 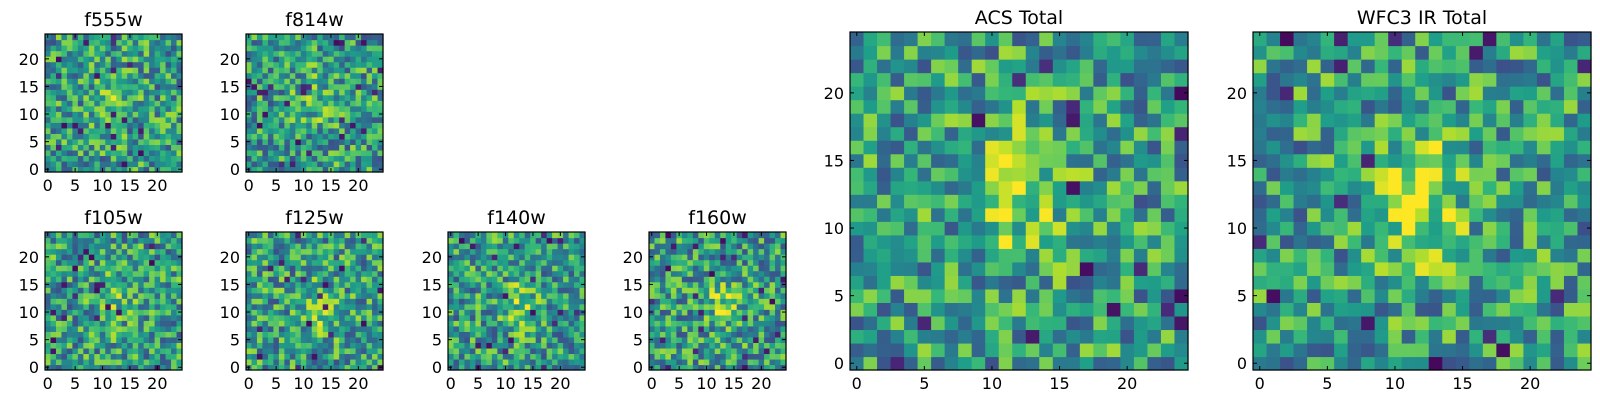 I want to click on x-tick-label: 20, so click(x=157, y=185).